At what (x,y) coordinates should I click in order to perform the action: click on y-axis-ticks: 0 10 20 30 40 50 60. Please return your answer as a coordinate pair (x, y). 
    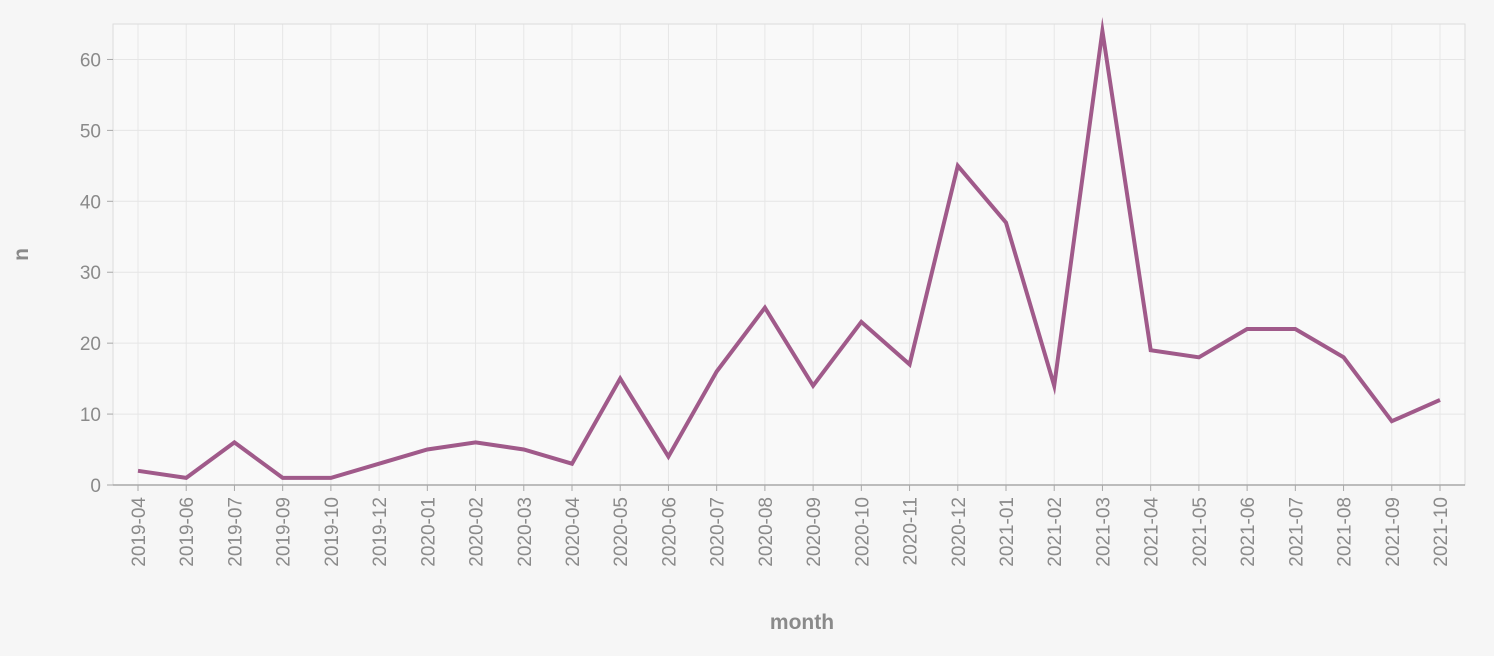
    Looking at the image, I should click on (96, 273).